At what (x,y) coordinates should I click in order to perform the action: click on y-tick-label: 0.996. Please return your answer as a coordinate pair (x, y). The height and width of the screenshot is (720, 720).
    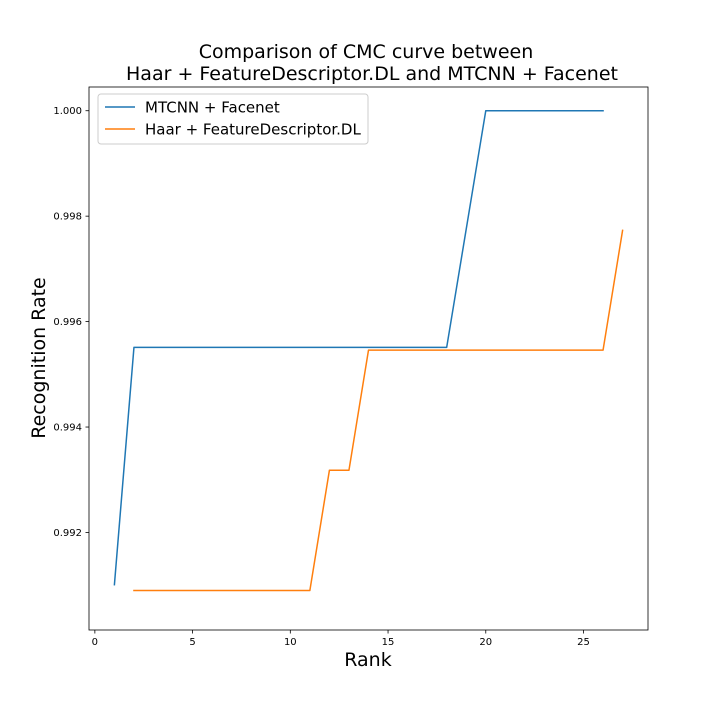
    Looking at the image, I should click on (67, 322).